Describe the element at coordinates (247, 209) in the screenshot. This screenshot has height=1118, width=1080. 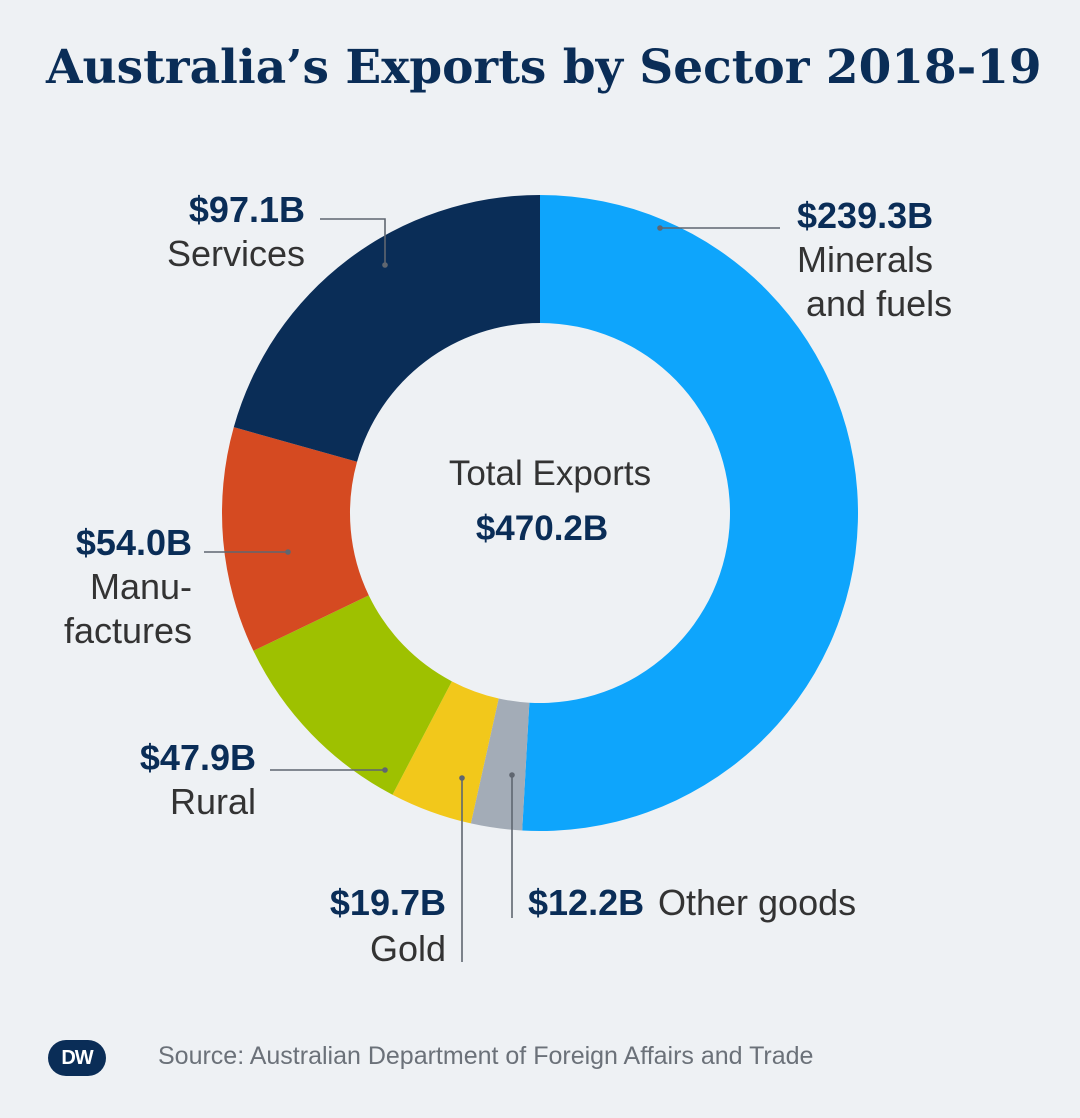
I see `value-label-services: $97.1B` at that location.